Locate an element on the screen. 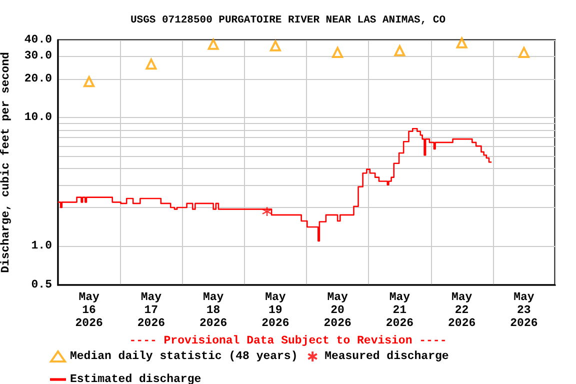 The height and width of the screenshot is (384, 576). chart-title: USGS 07128500 PURGATOIRE RIVER NEAR LAS ANIMAS, CO is located at coordinates (288, 20).